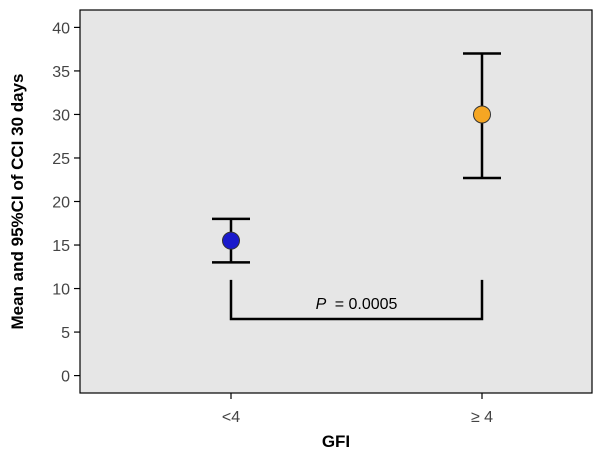 The image size is (603, 454). Describe the element at coordinates (61, 28) in the screenshot. I see `y-tick-label: 40` at that location.